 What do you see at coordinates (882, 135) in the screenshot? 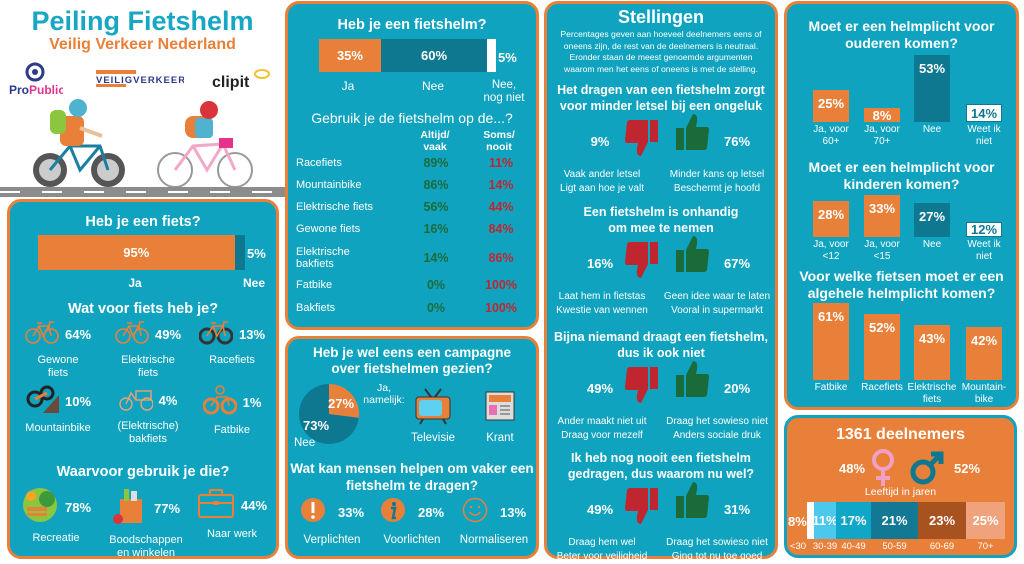
I see `obligation-bar-label: Ja, voor 70+` at bounding box center [882, 135].